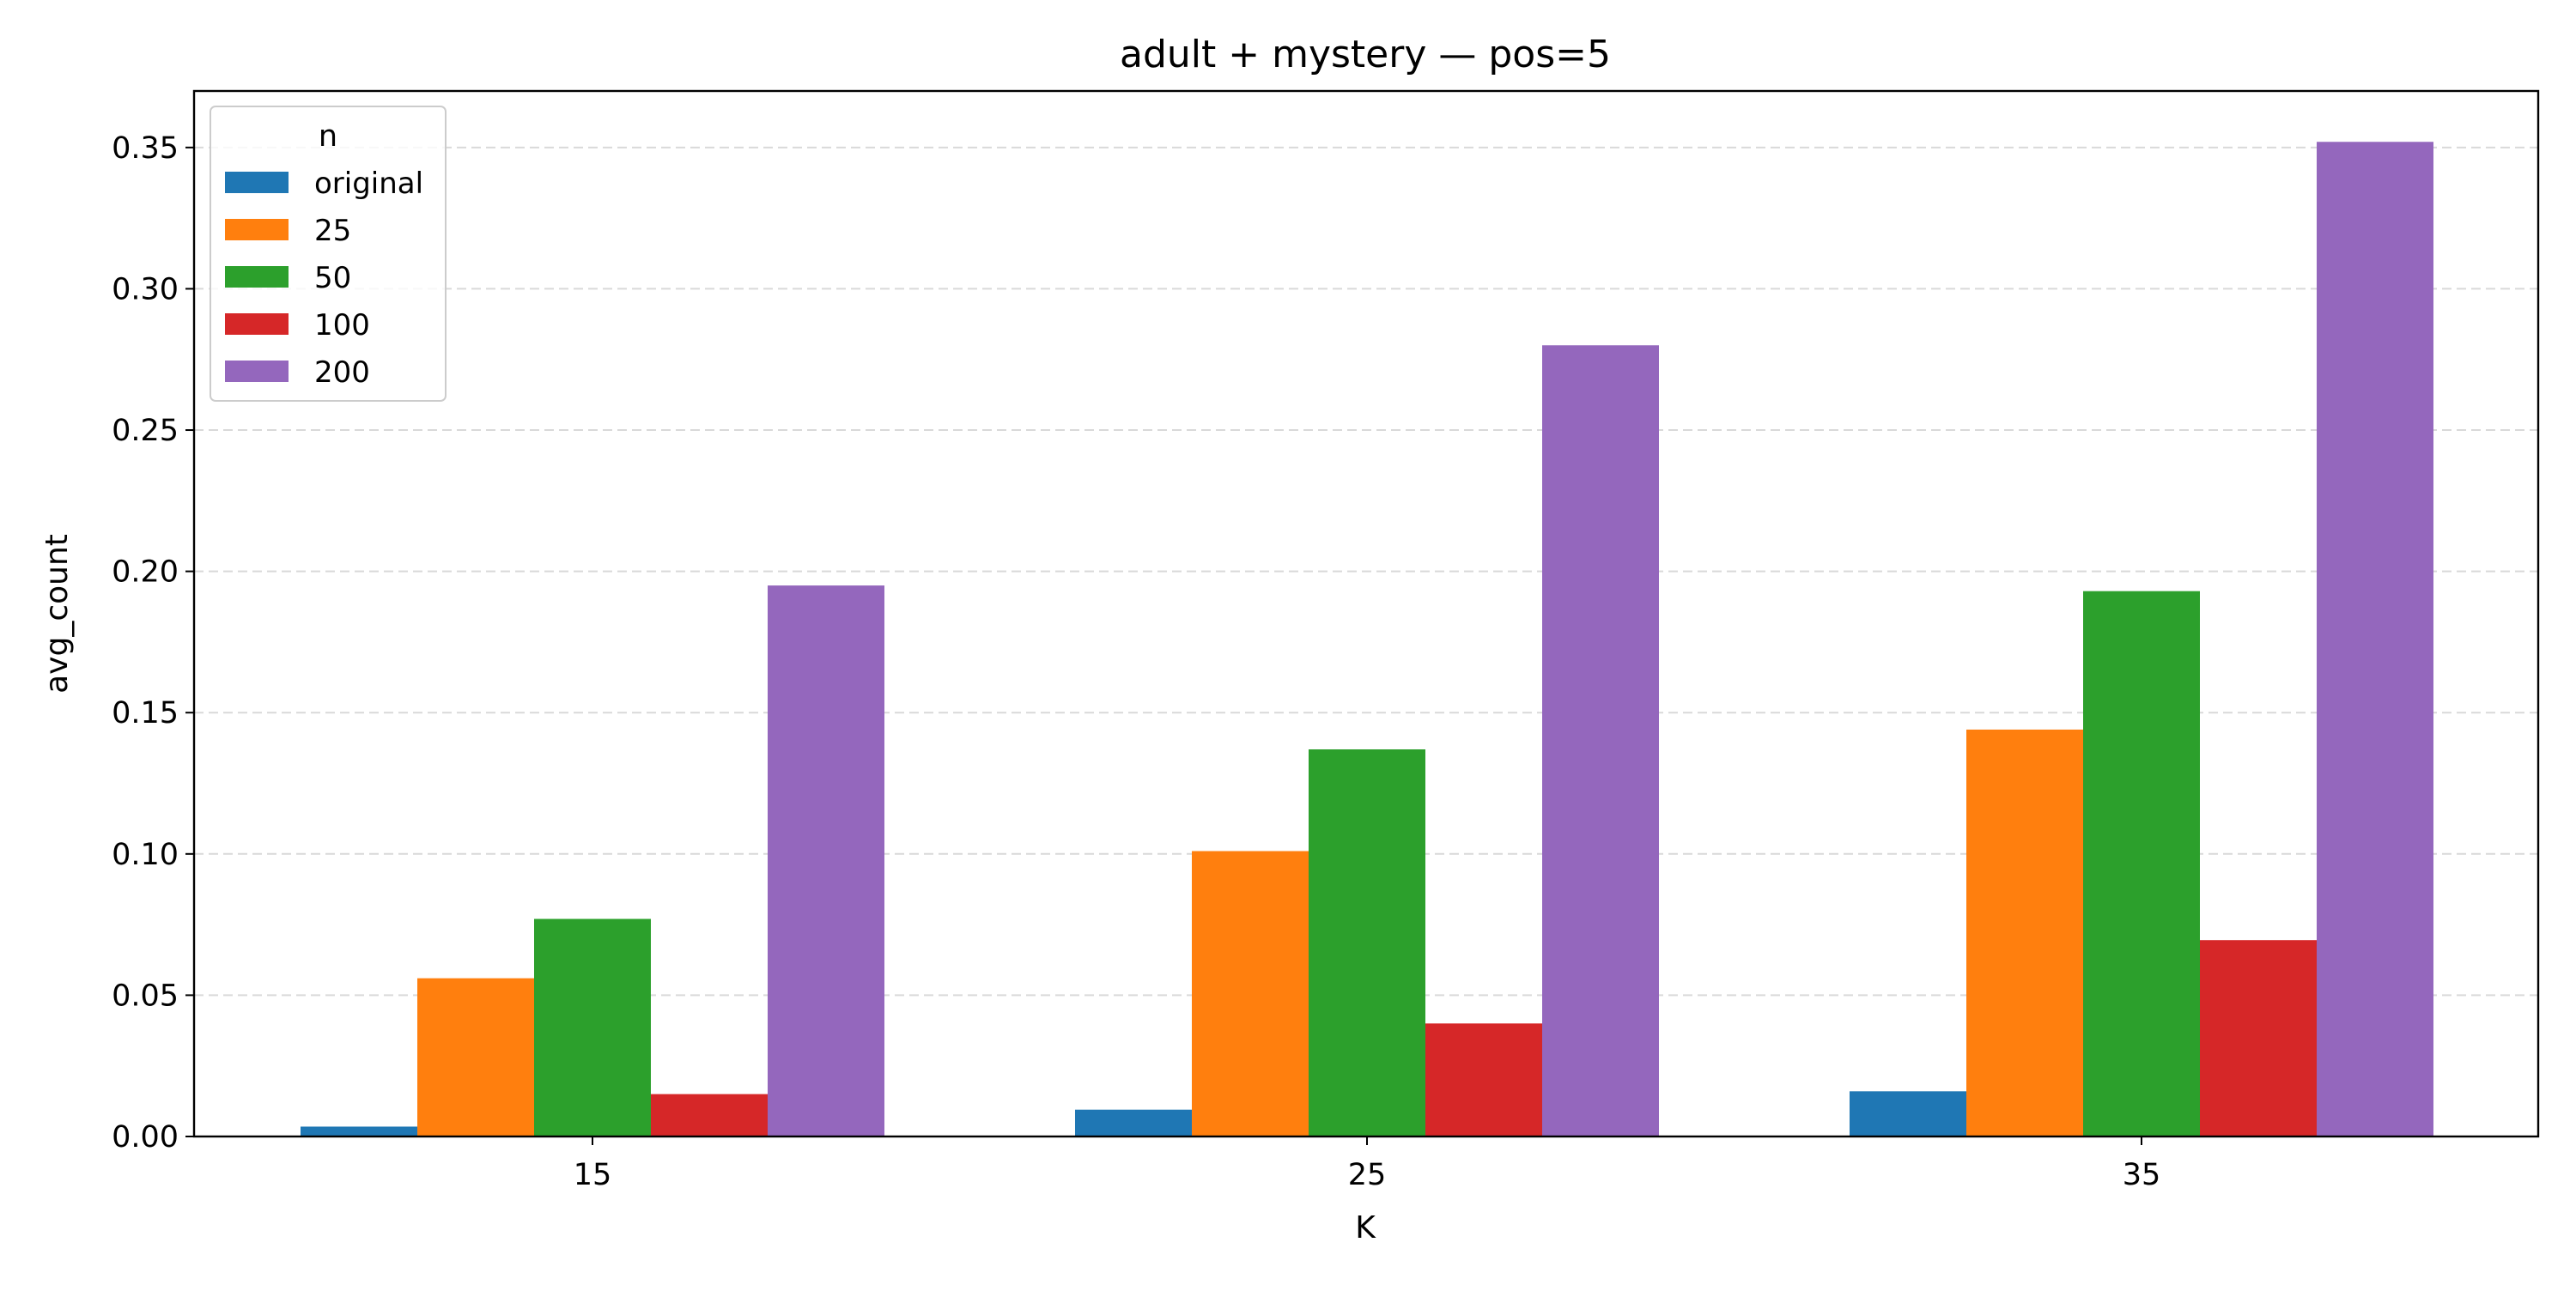  Describe the element at coordinates (1367, 1175) in the screenshot. I see `x-tick-label: 25` at that location.